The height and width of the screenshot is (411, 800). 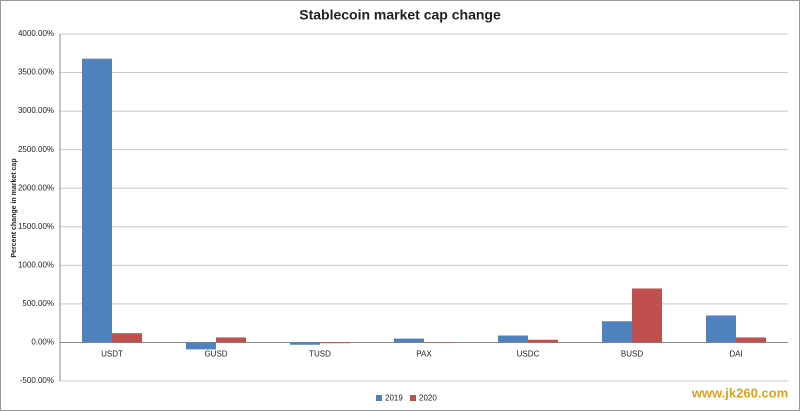 I want to click on y-tick-label: 3000.00%, so click(x=36, y=110).